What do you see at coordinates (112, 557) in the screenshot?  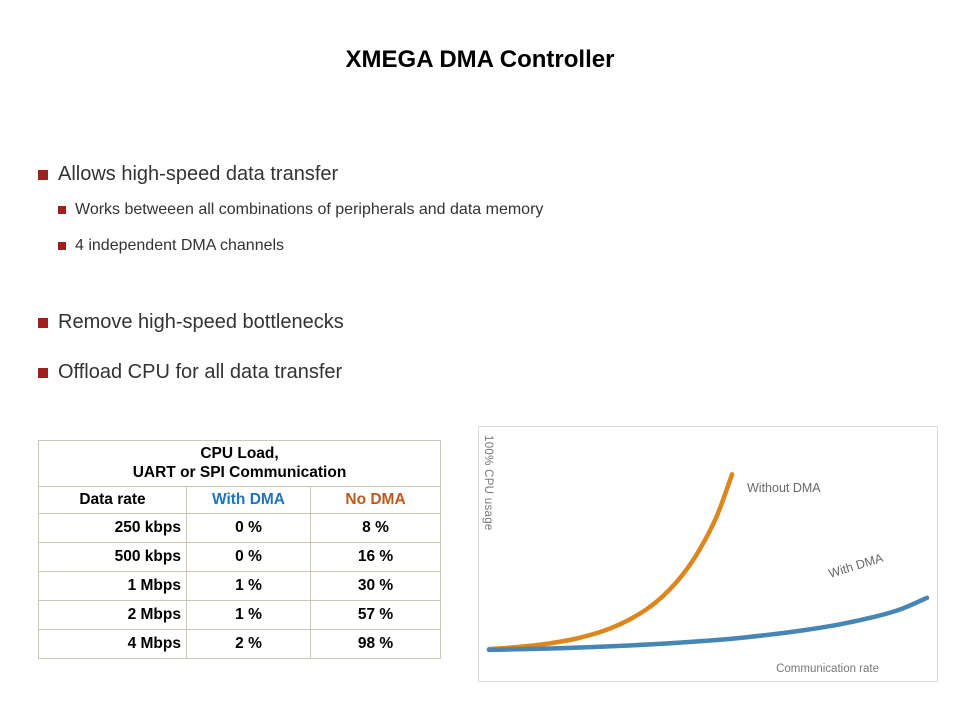 I see `table-cell: 500 kbps` at bounding box center [112, 557].